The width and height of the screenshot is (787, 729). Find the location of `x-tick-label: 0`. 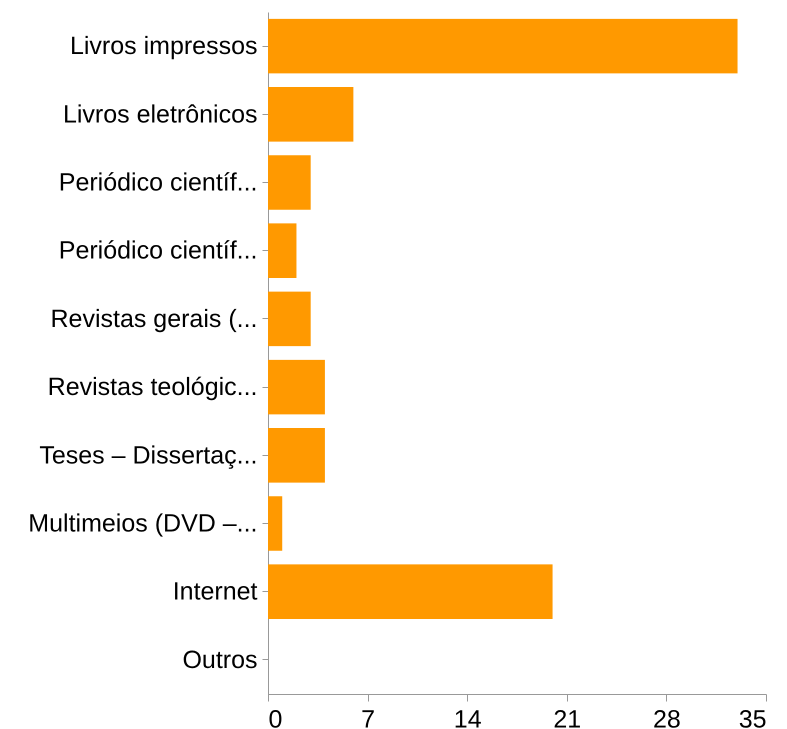

x-tick-label: 0 is located at coordinates (275, 717).